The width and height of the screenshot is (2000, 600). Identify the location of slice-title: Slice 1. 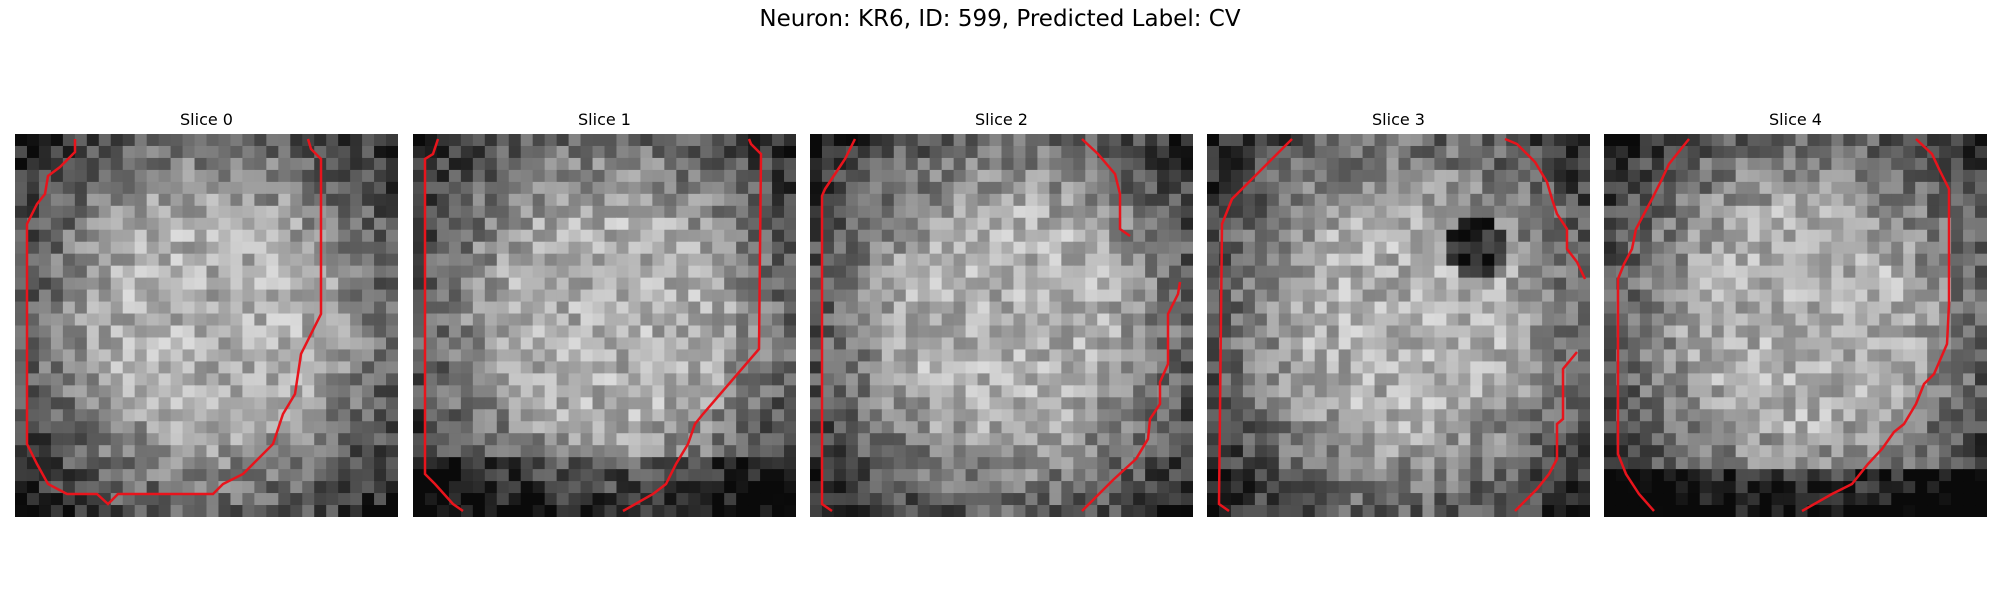
(604, 119).